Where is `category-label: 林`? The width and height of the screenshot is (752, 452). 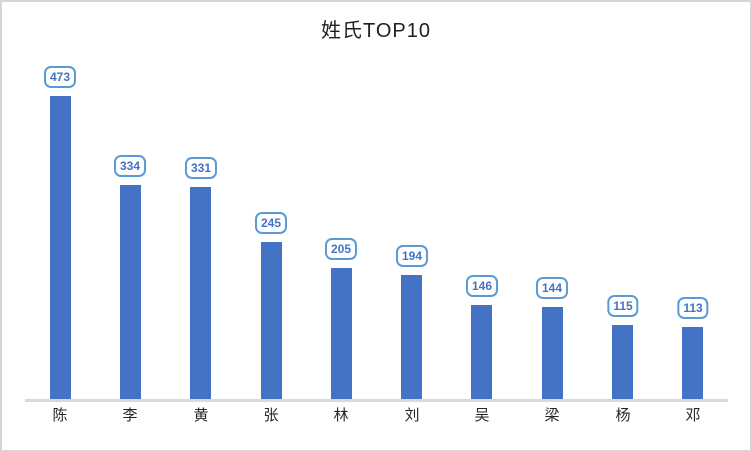
category-label: 林 is located at coordinates (341, 415).